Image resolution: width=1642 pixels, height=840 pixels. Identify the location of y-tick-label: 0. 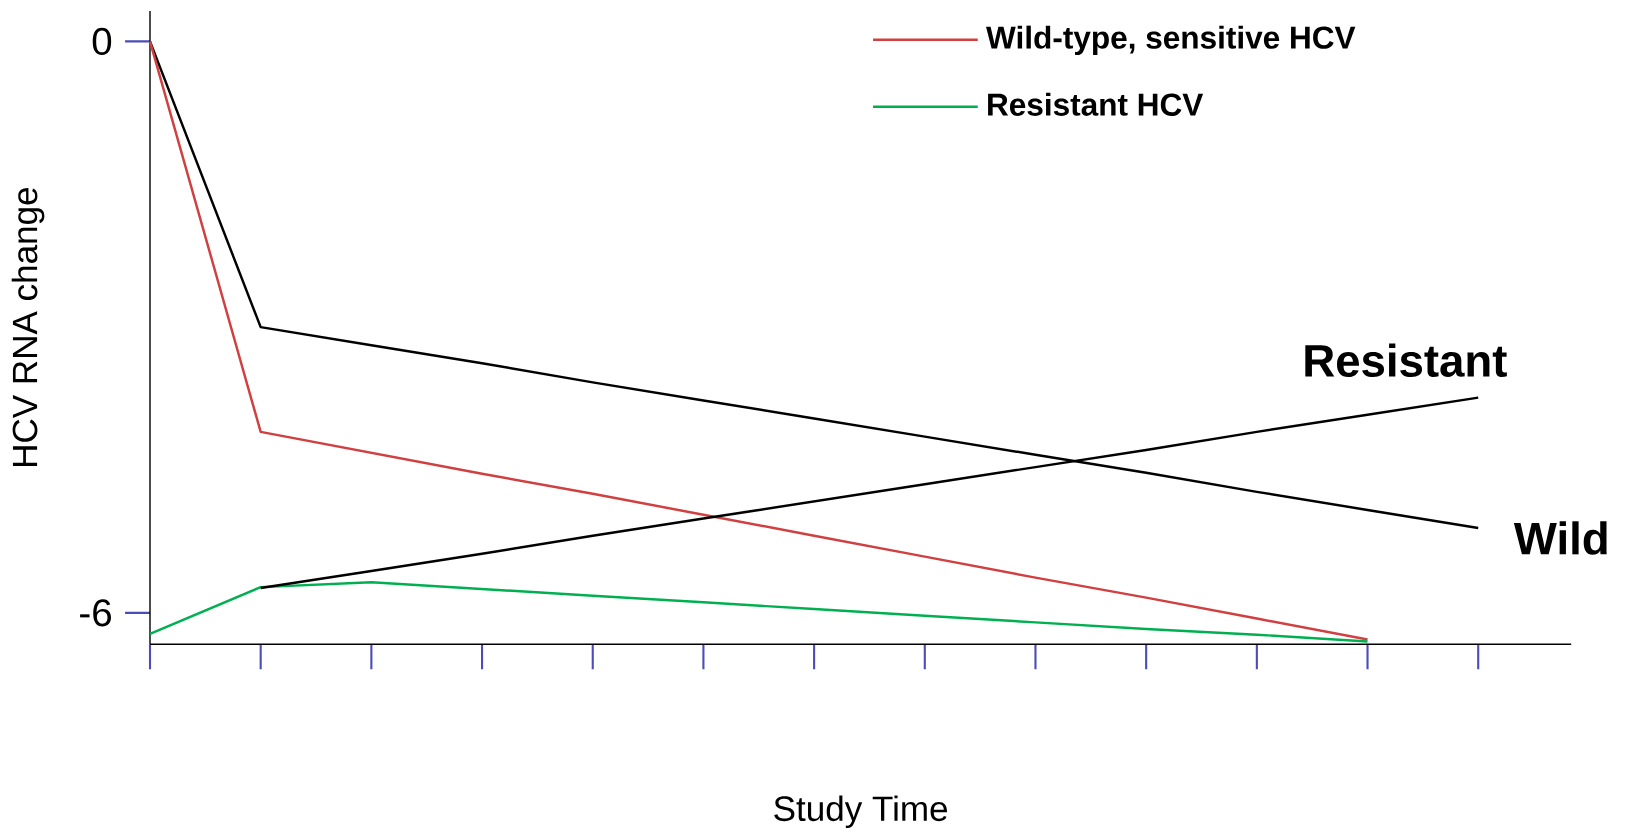
(102, 41).